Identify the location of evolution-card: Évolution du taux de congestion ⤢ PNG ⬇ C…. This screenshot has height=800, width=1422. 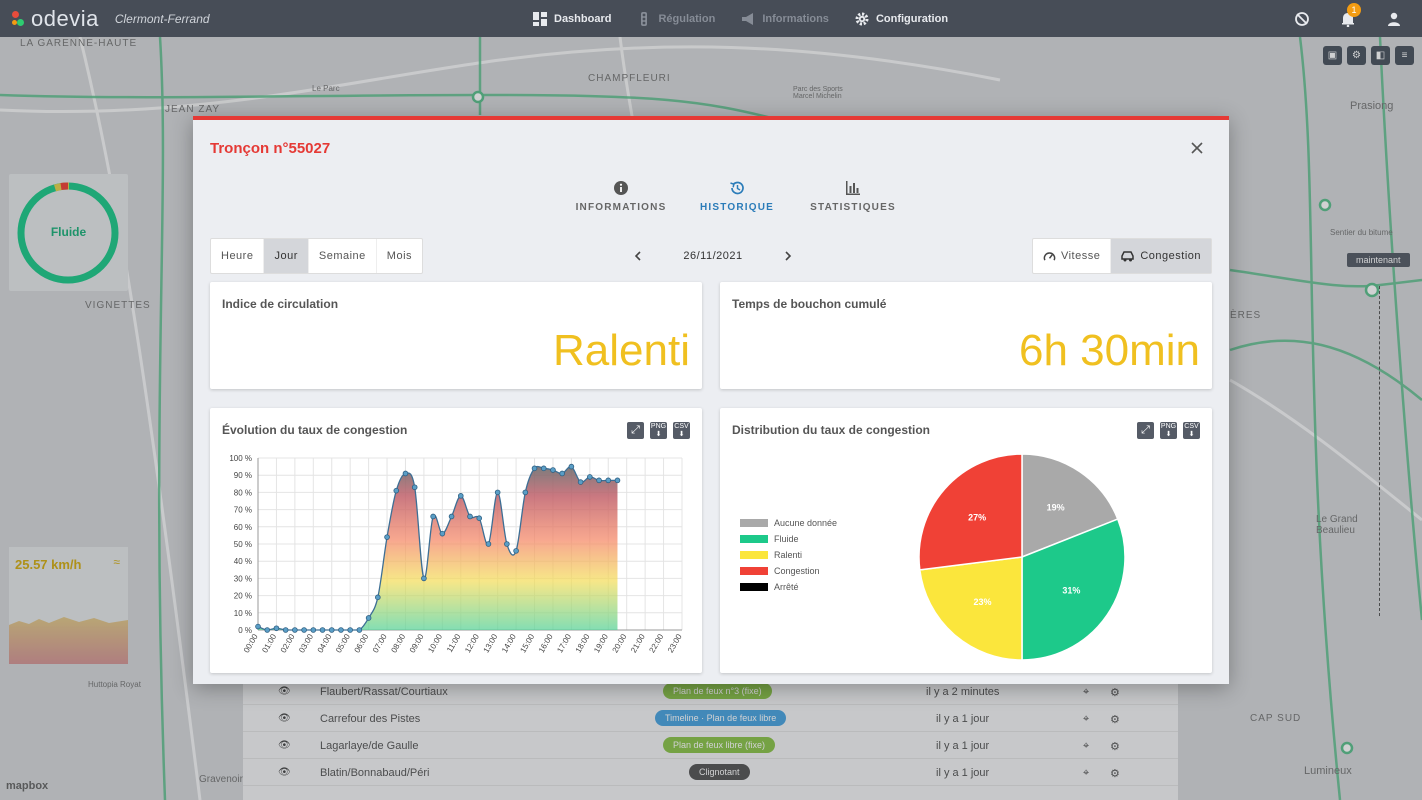
(456, 540).